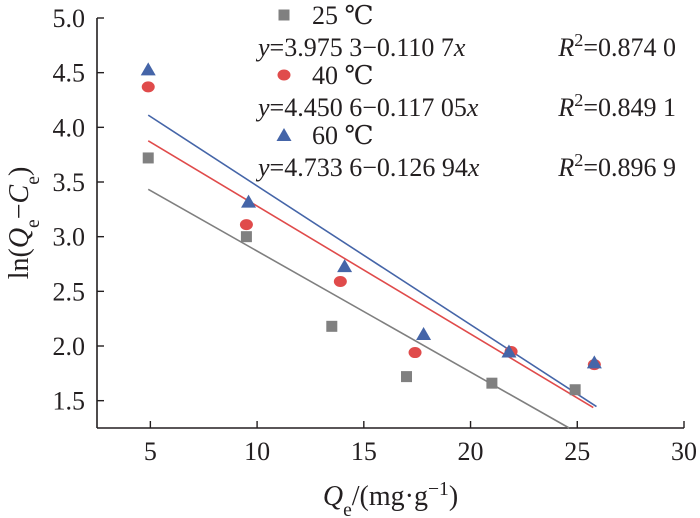  What do you see at coordinates (69, 18) in the screenshot?
I see `y-tick-label: 5.0` at bounding box center [69, 18].